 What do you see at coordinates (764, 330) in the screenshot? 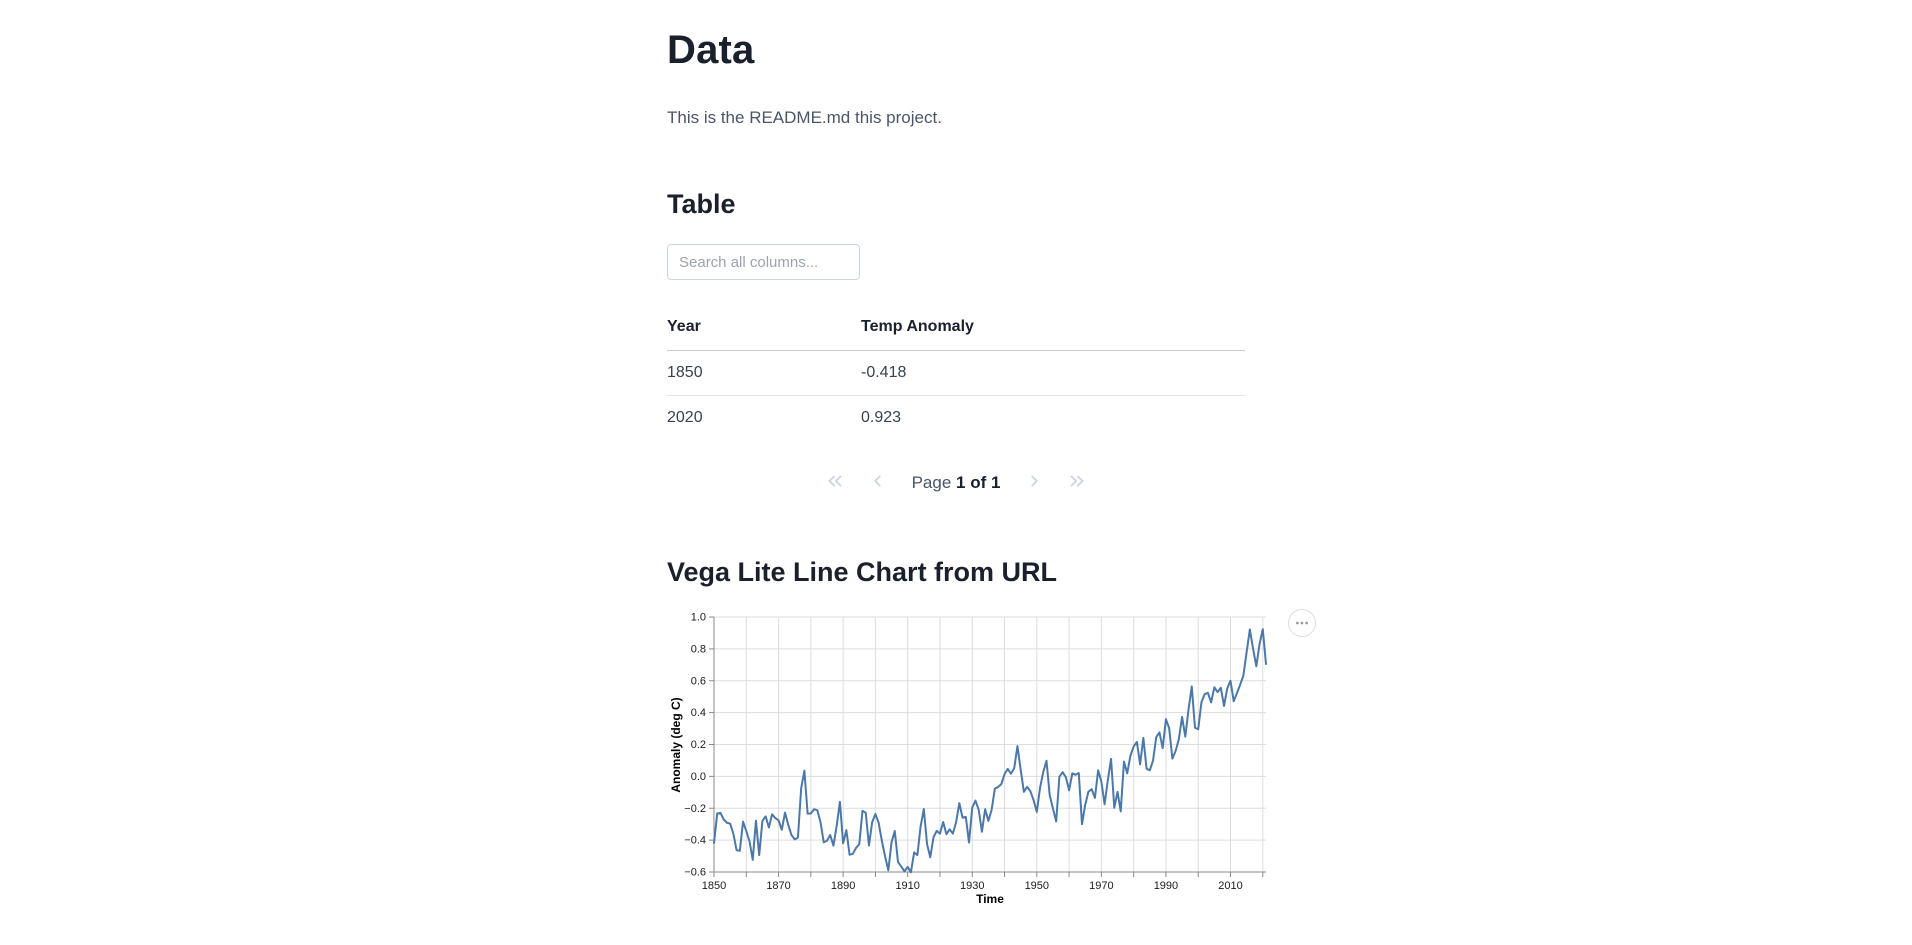
I see `column-header-year: Year` at bounding box center [764, 330].